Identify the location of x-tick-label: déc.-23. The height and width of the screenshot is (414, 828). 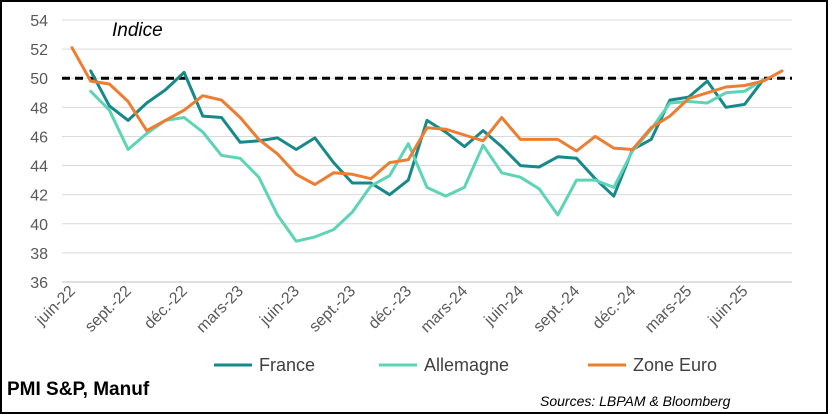
(390, 308).